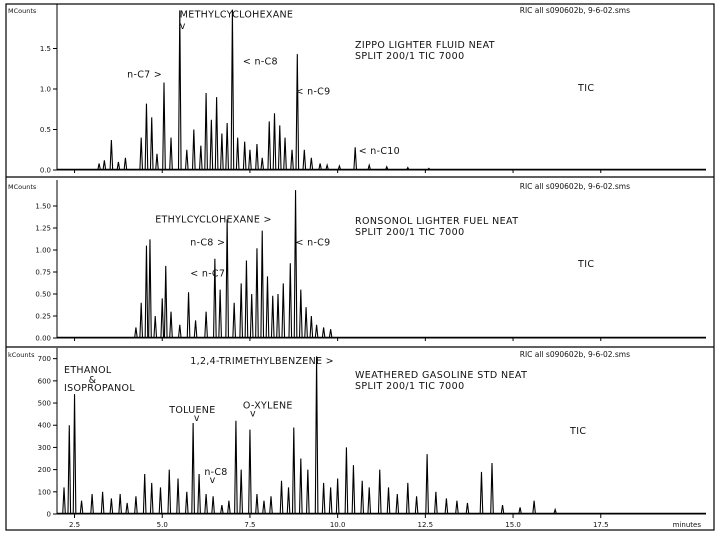 This screenshot has width=720, height=540. What do you see at coordinates (43, 317) in the screenshot?
I see `y-tick-label: 0.25` at bounding box center [43, 317].